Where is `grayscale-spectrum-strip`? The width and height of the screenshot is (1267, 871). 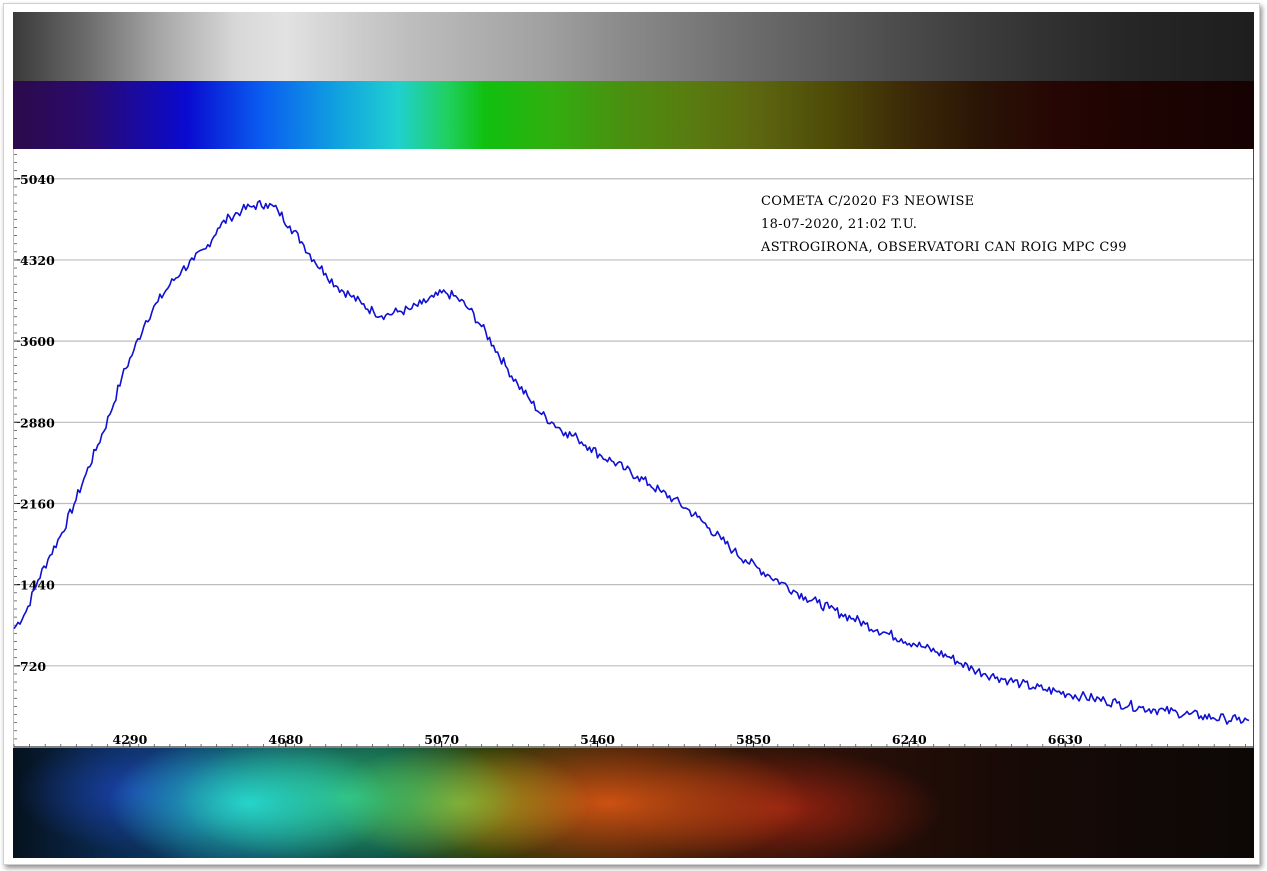
grayscale-spectrum-strip is located at coordinates (633, 46).